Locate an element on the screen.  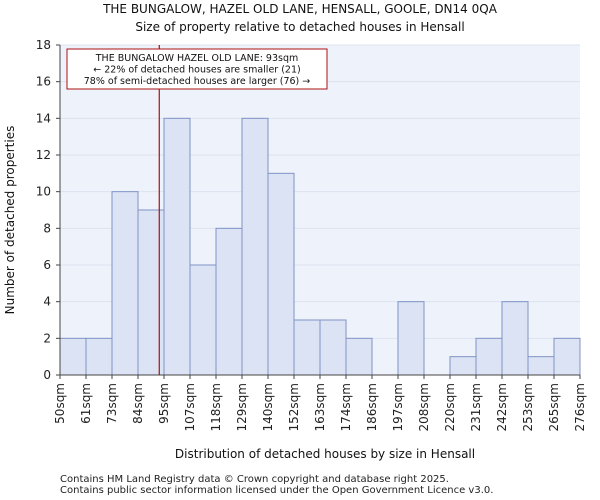
x-tick-label: 84sqm is located at coordinates (138, 403).